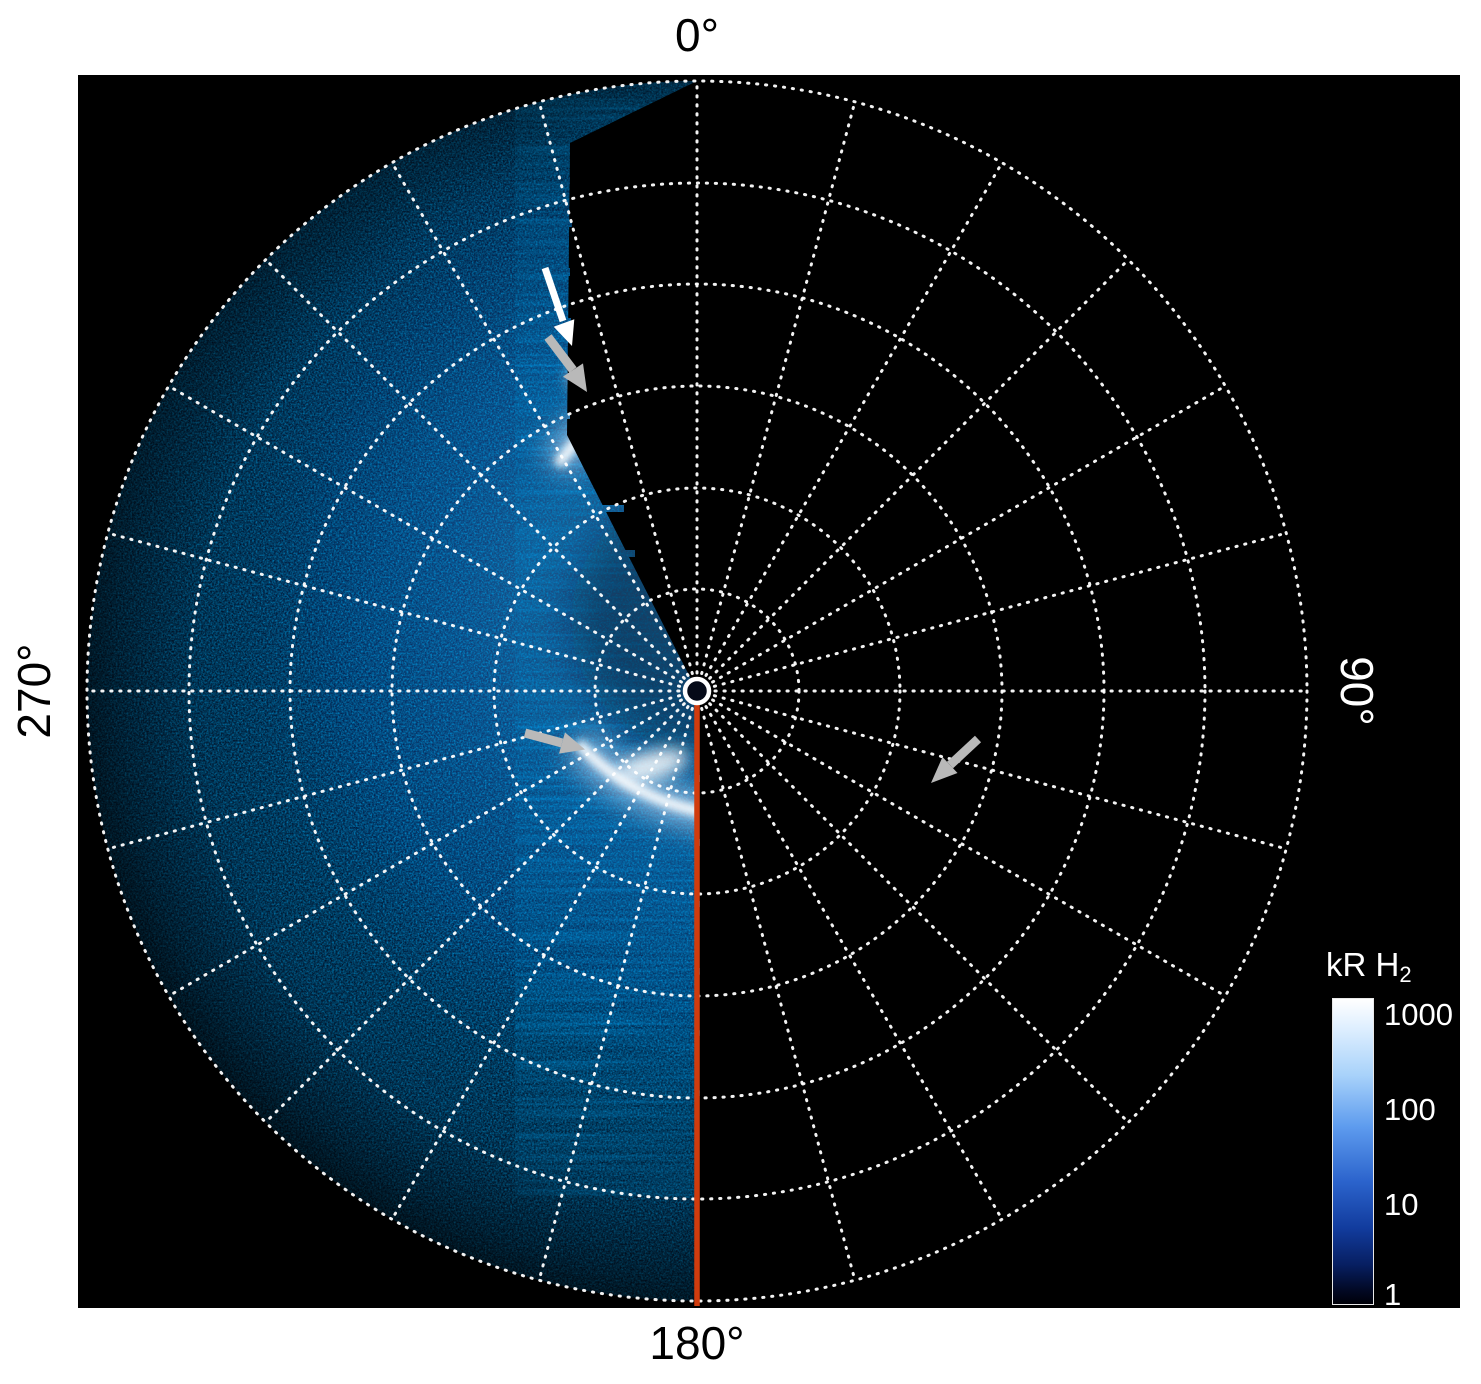 The width and height of the screenshot is (1481, 1384). Describe the element at coordinates (1369, 966) in the screenshot. I see `colorbar-title: kR H2` at that location.